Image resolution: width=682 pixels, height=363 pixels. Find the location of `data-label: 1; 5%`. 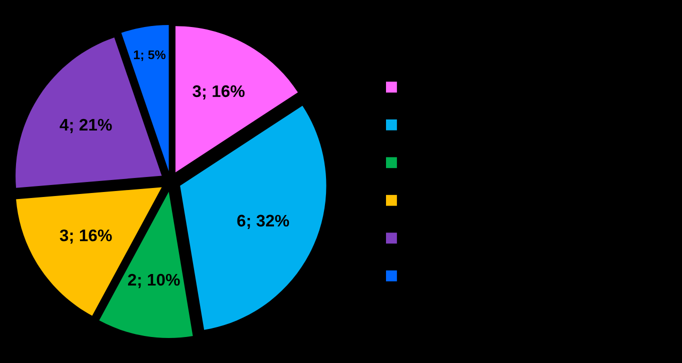

data-label: 1; 5% is located at coordinates (150, 55).